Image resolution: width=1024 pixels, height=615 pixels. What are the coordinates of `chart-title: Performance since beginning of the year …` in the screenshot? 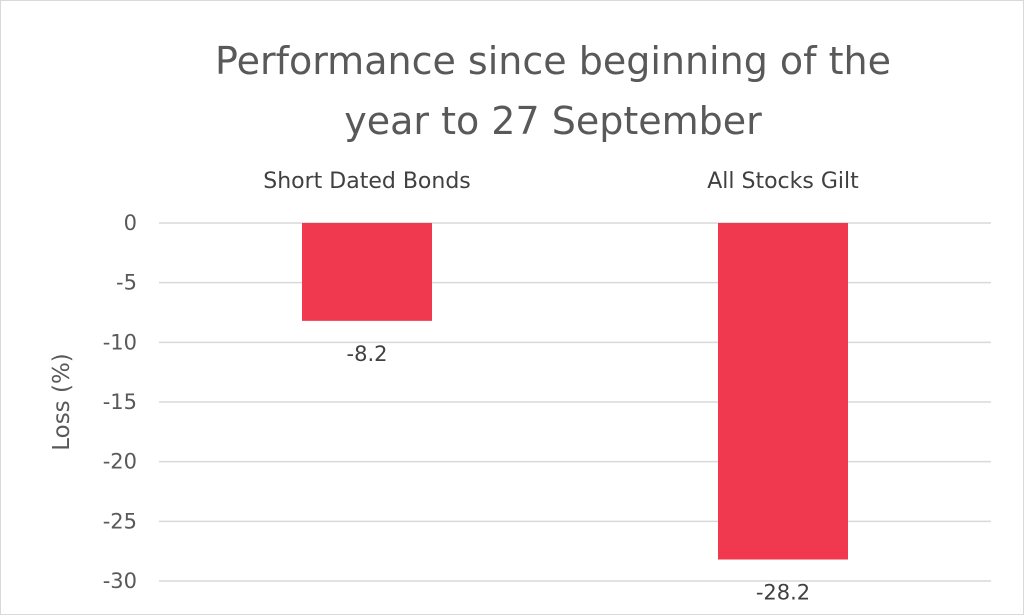 It's located at (553, 91).